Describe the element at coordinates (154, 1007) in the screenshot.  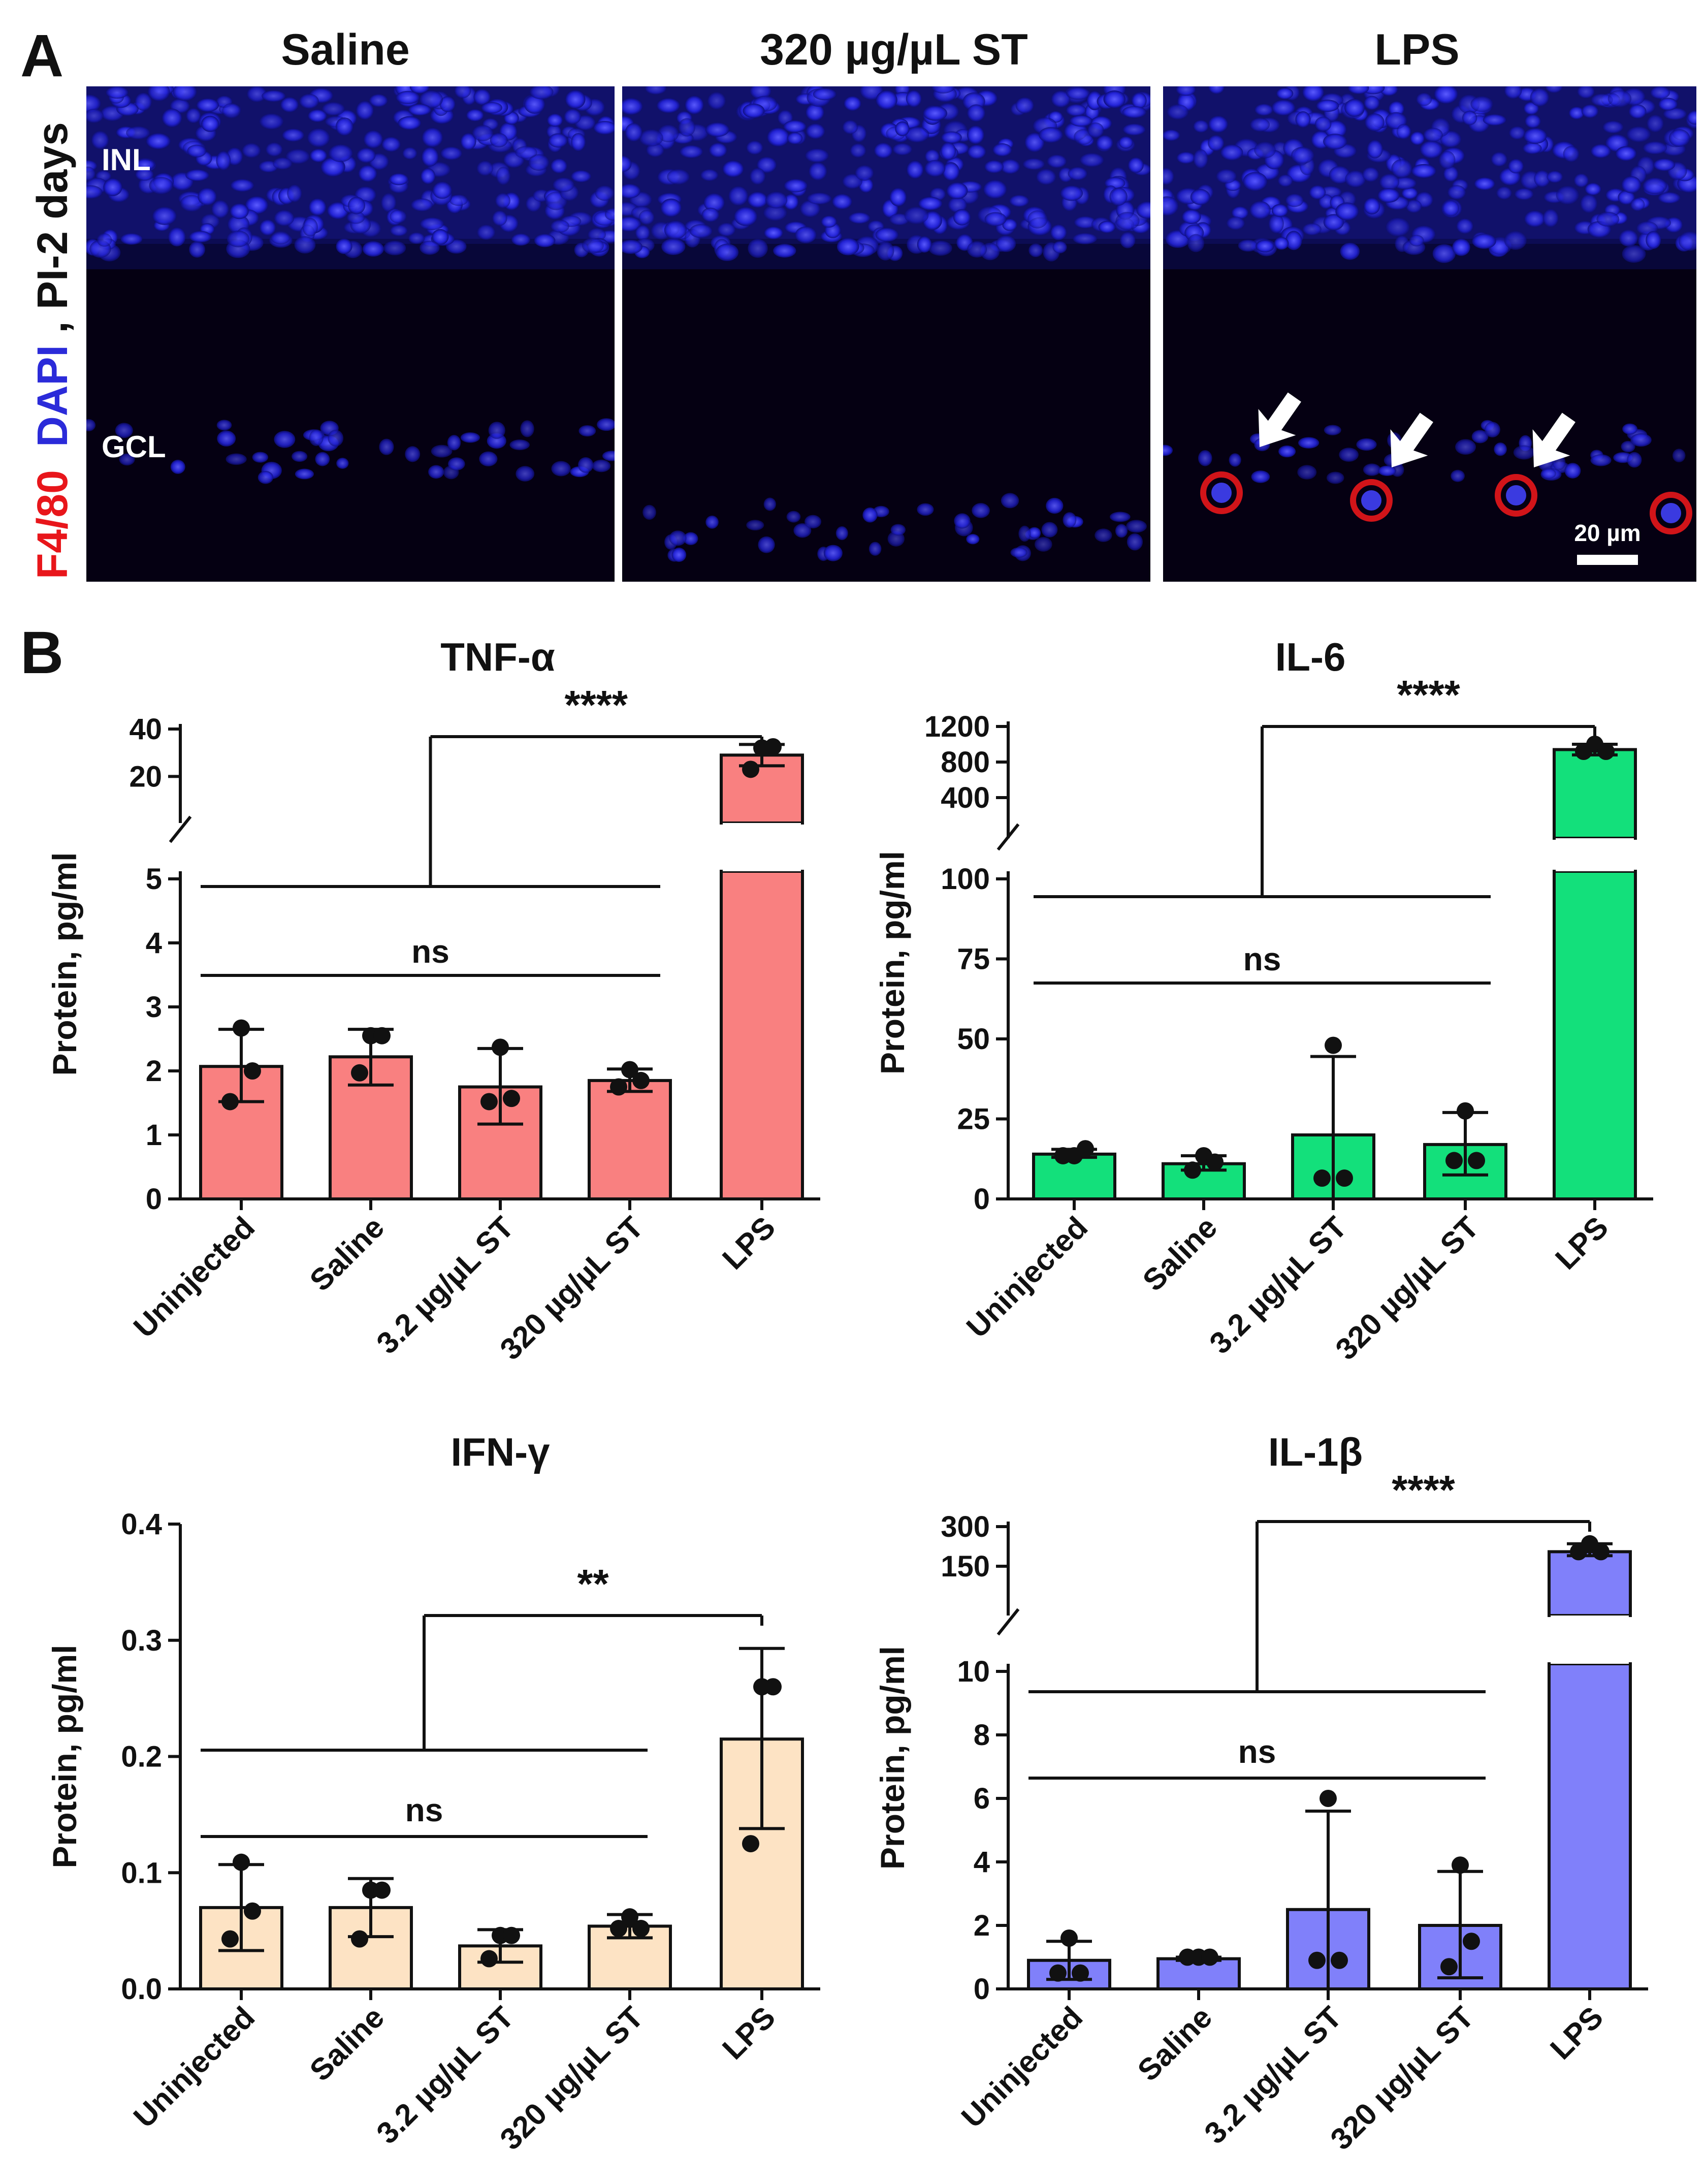
I see `y-tick-label: 3` at that location.